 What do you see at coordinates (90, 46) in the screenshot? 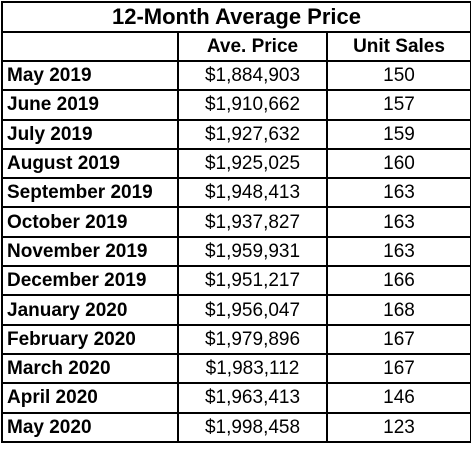
I see `header-month` at bounding box center [90, 46].